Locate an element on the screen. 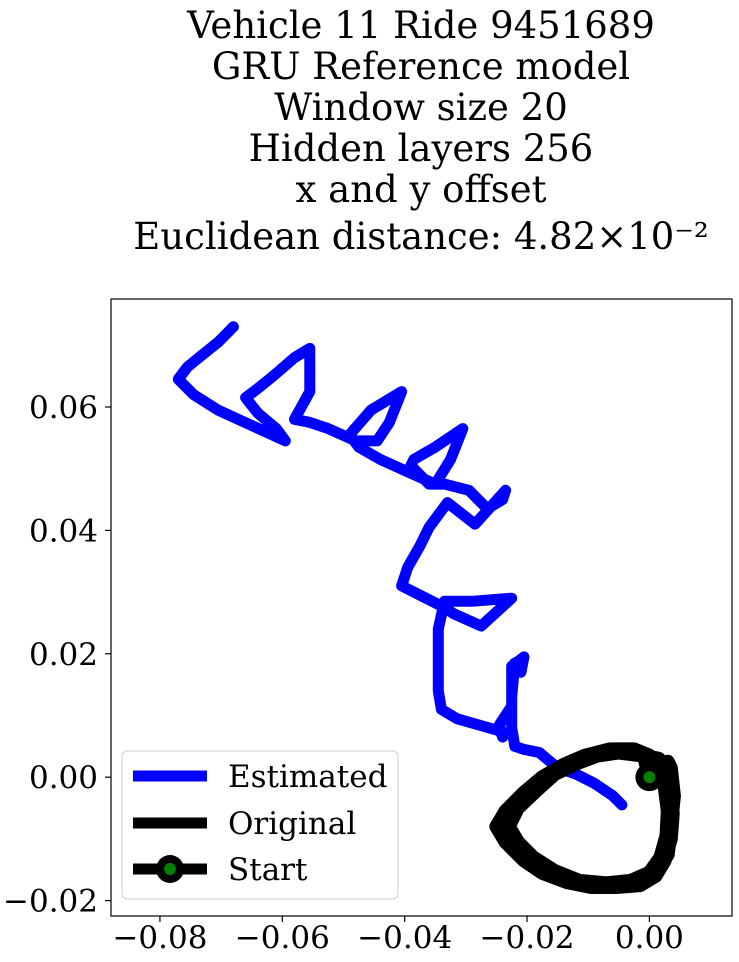  title-line-4: Hidden layers 256 is located at coordinates (421, 148).